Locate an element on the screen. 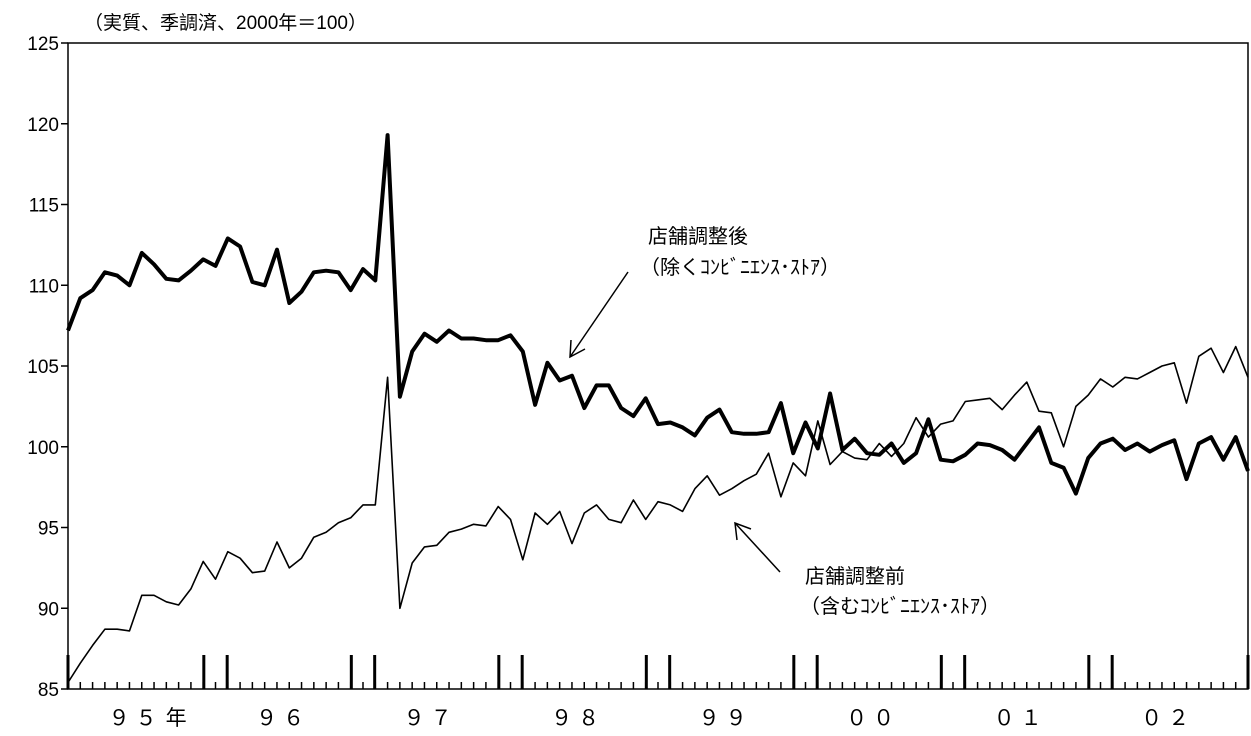  y-tick-label: 90 is located at coordinates (48, 609).